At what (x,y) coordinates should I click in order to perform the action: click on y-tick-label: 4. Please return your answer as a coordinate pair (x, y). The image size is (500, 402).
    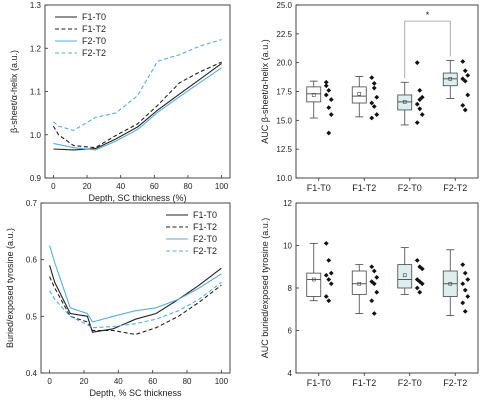
    Looking at the image, I should click on (290, 373).